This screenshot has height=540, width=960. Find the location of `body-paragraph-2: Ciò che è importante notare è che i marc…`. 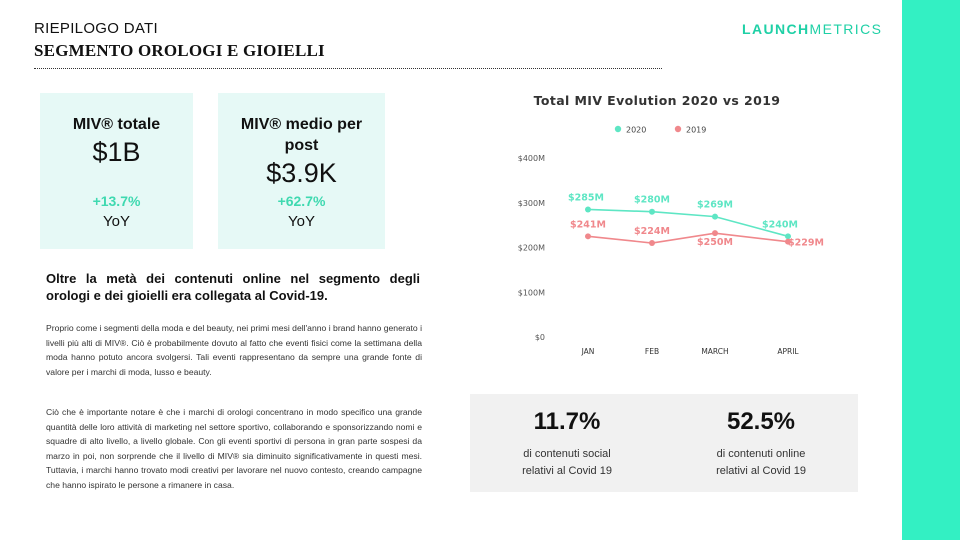

body-paragraph-2: Ciò che è importante notare è che i marc… is located at coordinates (234, 448).